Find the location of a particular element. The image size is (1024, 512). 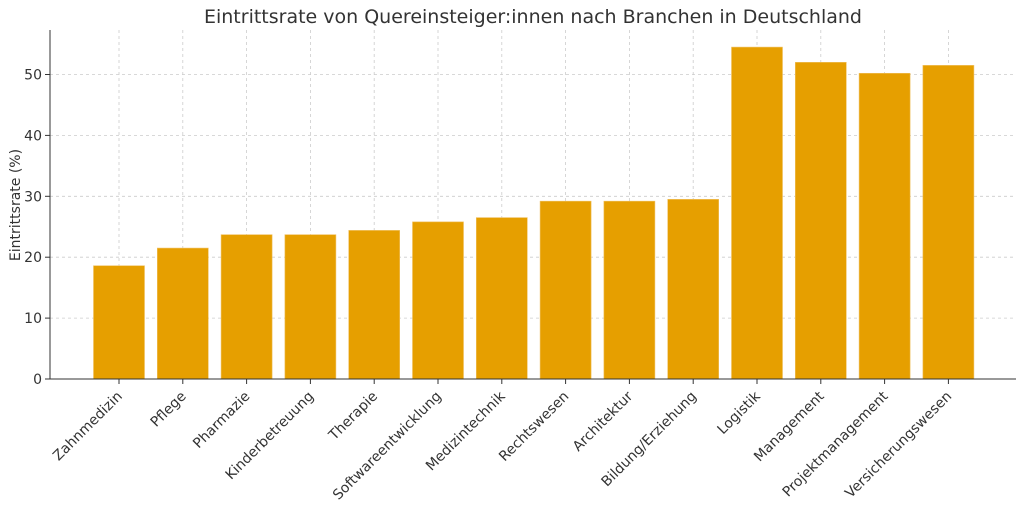

x-tick-label: Logistik is located at coordinates (740, 413).